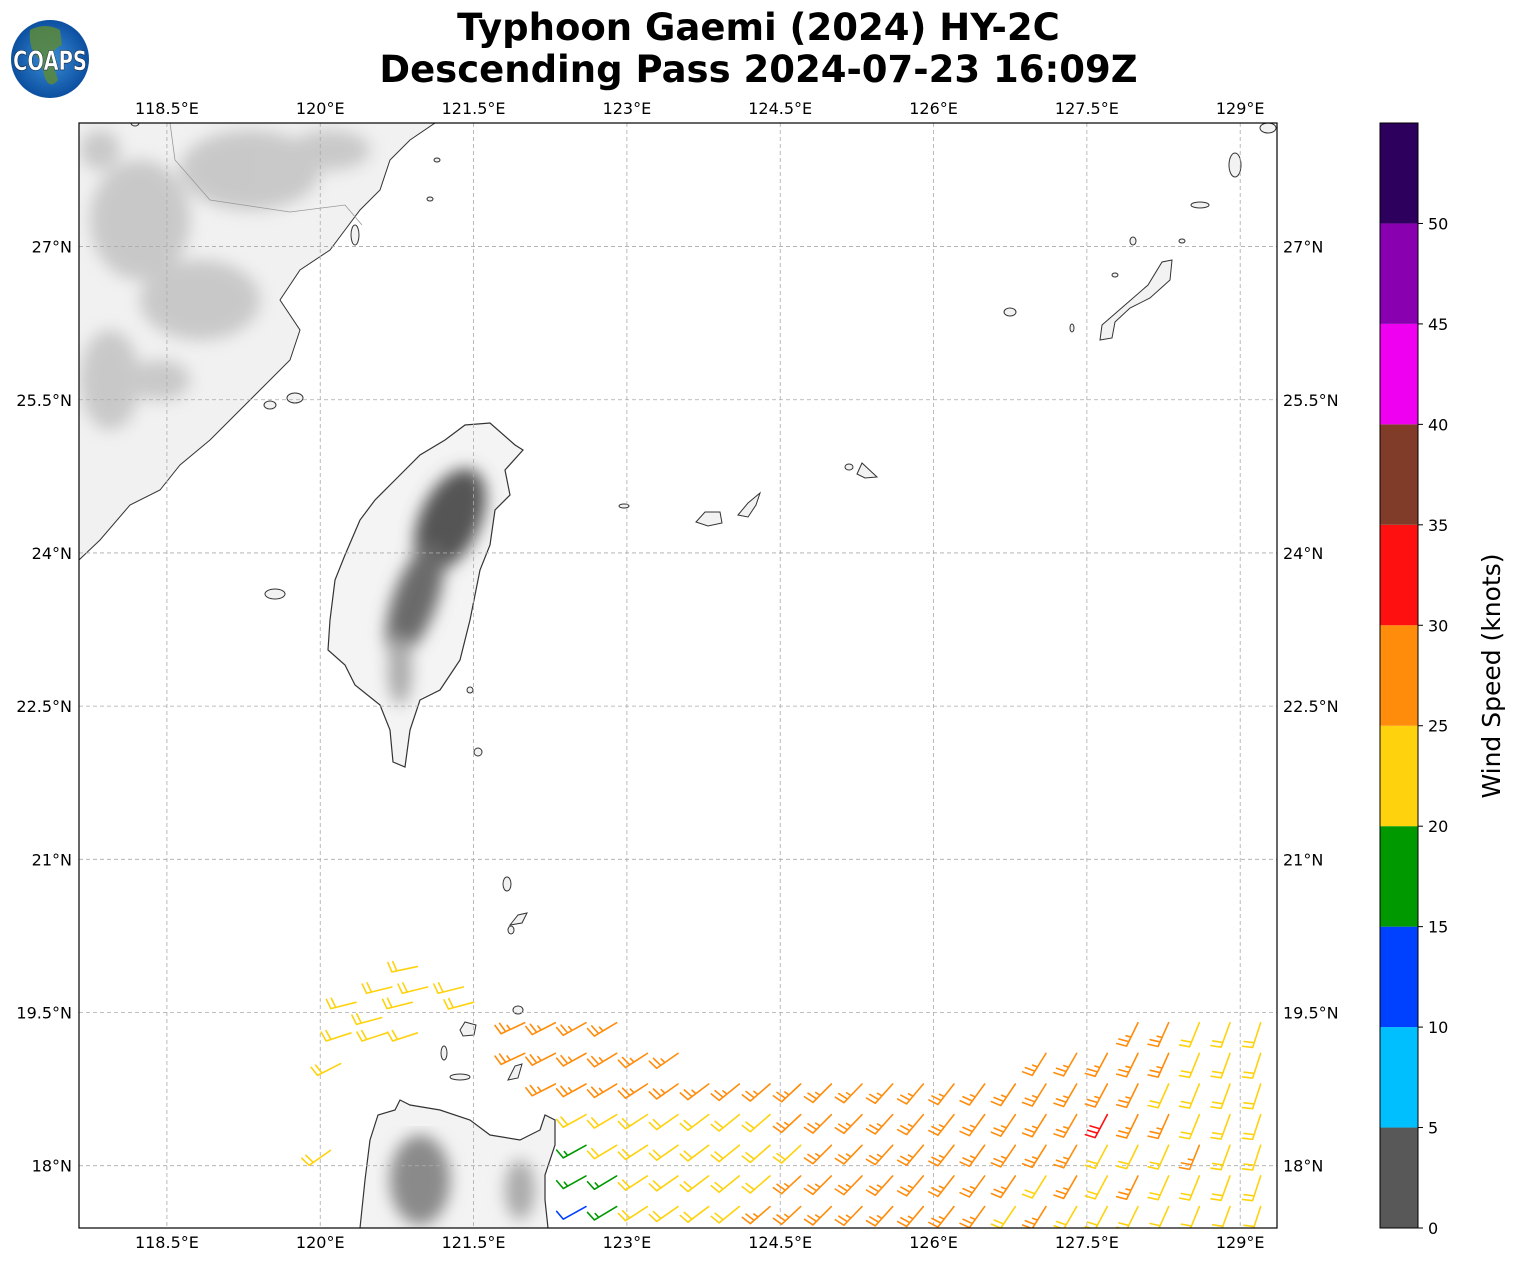  Describe the element at coordinates (933, 1242) in the screenshot. I see `lon-label-bottom: 126°E` at that location.